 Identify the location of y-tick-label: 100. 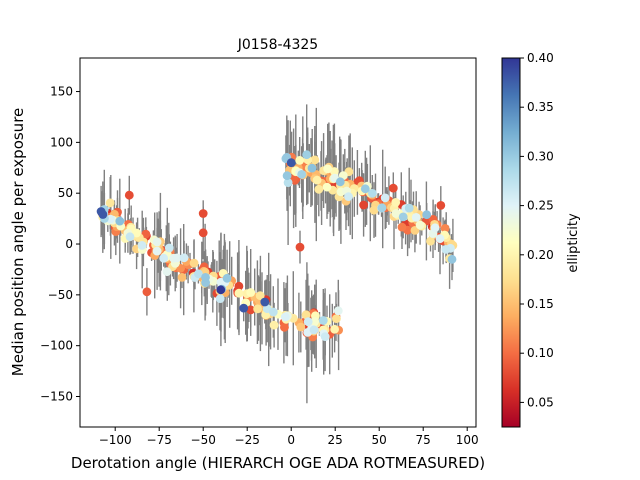
(61, 142).